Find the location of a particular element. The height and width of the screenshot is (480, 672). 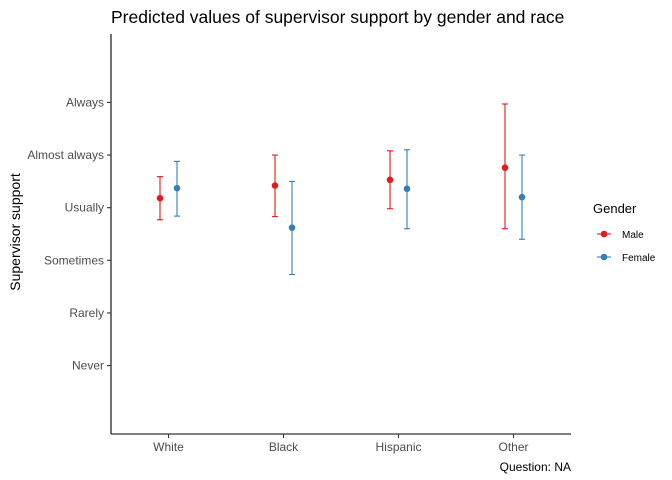

x-tick-label: Other is located at coordinates (513, 447).